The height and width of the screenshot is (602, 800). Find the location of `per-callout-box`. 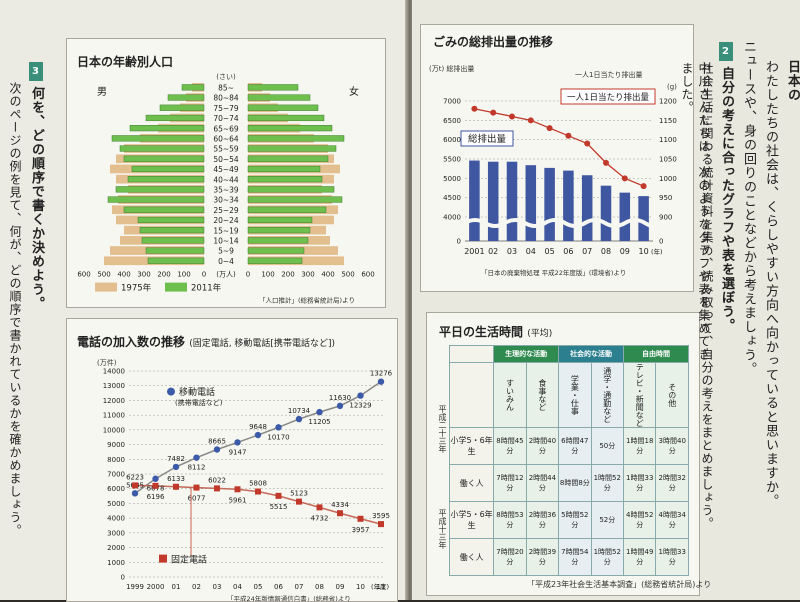

per-callout-box is located at coordinates (608, 96).